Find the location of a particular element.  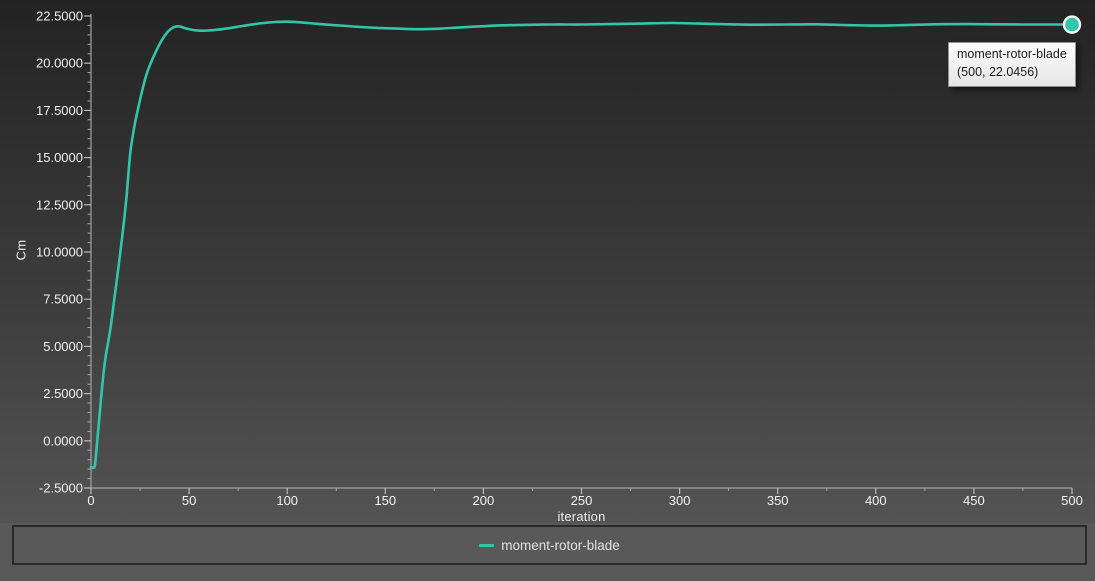

y-tick-label: 20.0000 is located at coordinates (59, 63).